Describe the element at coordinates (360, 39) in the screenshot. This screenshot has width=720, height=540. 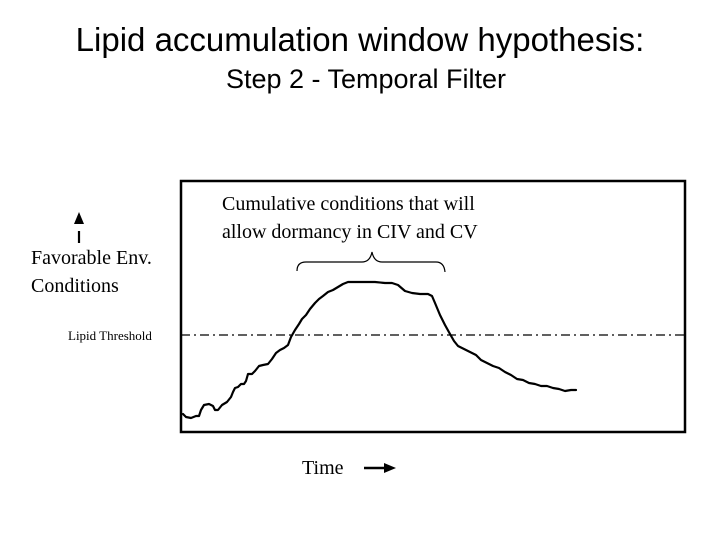
I see `slide-title: Lipid accumulation window hypothesis:` at that location.